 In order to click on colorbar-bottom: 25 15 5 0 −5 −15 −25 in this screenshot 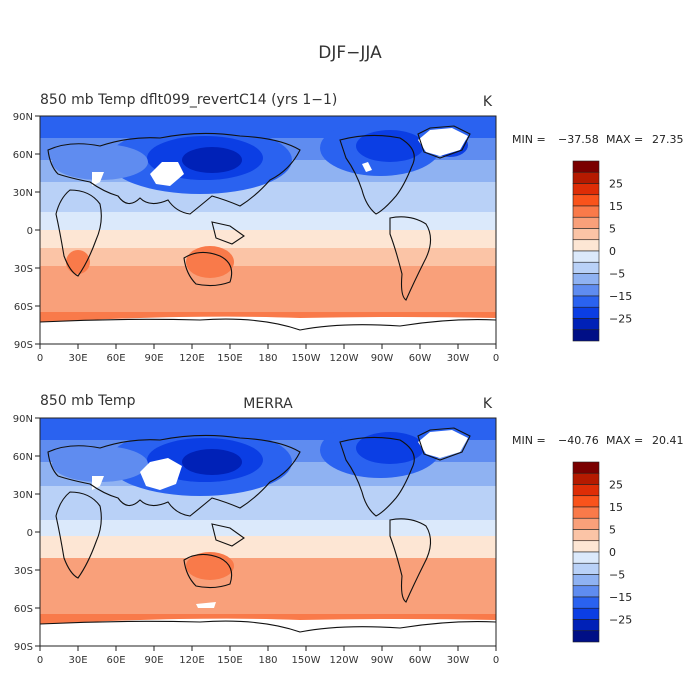, I will do `click(602, 552)`.